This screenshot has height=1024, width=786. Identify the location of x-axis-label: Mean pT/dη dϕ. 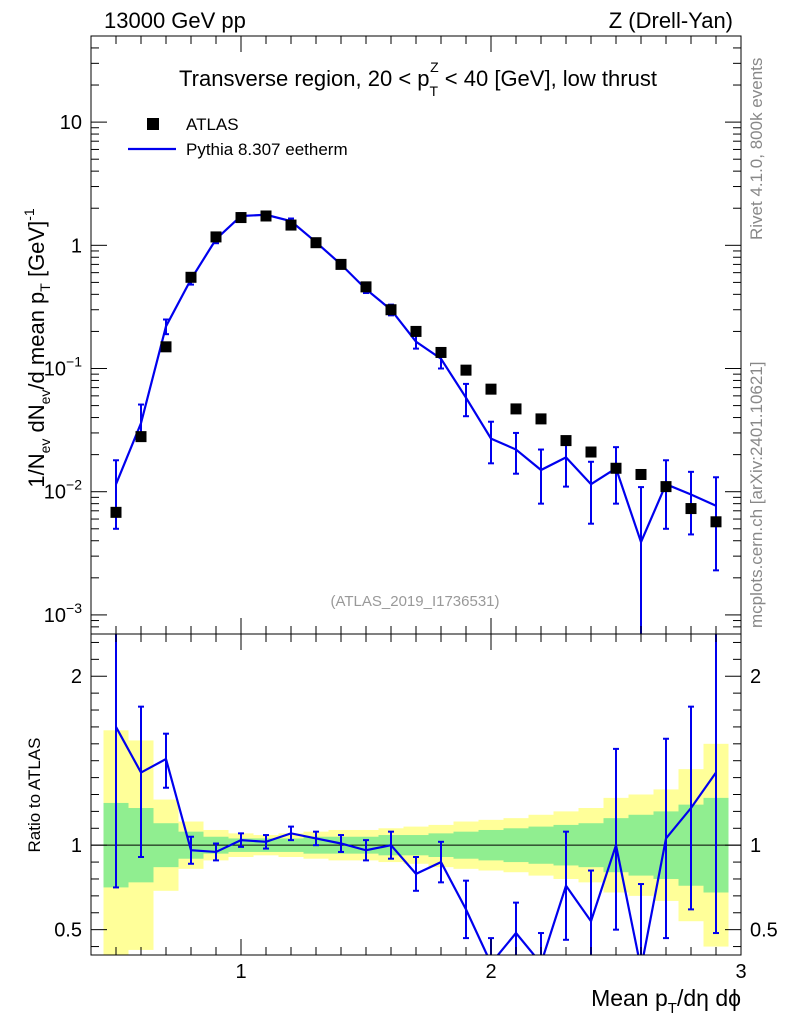
(666, 1001).